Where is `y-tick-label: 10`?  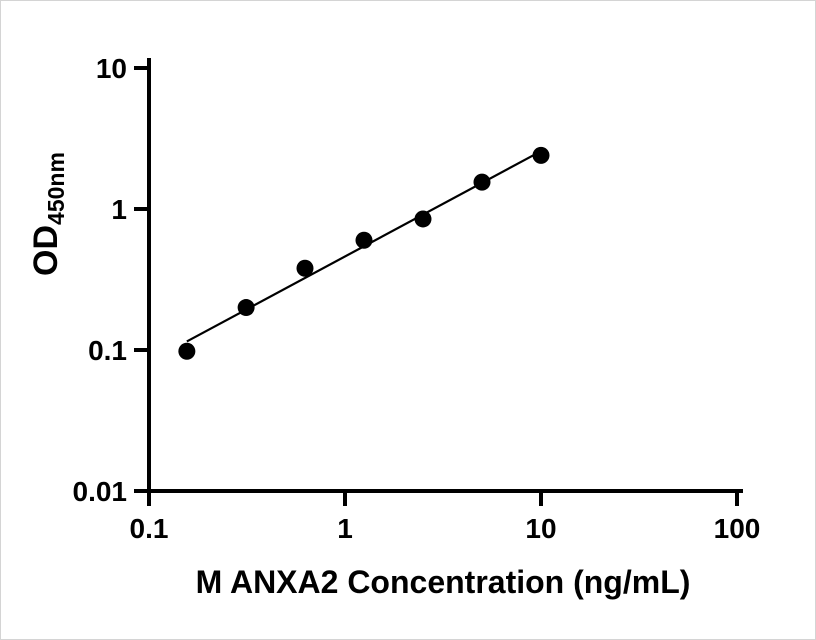 y-tick-label: 10 is located at coordinates (111, 68).